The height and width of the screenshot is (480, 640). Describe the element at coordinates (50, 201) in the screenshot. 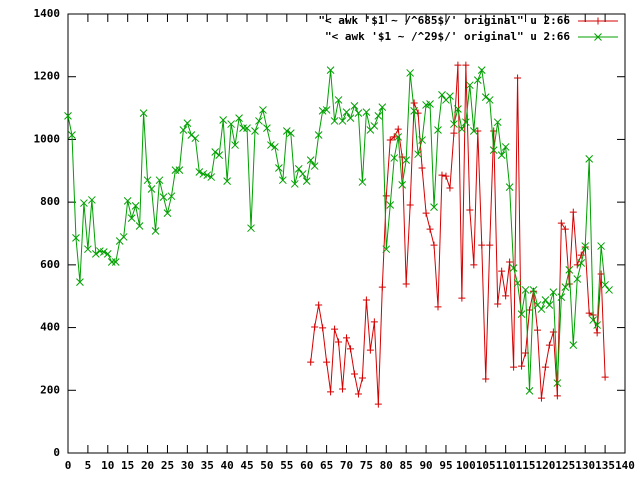

I see `y-tick-label: 800` at that location.